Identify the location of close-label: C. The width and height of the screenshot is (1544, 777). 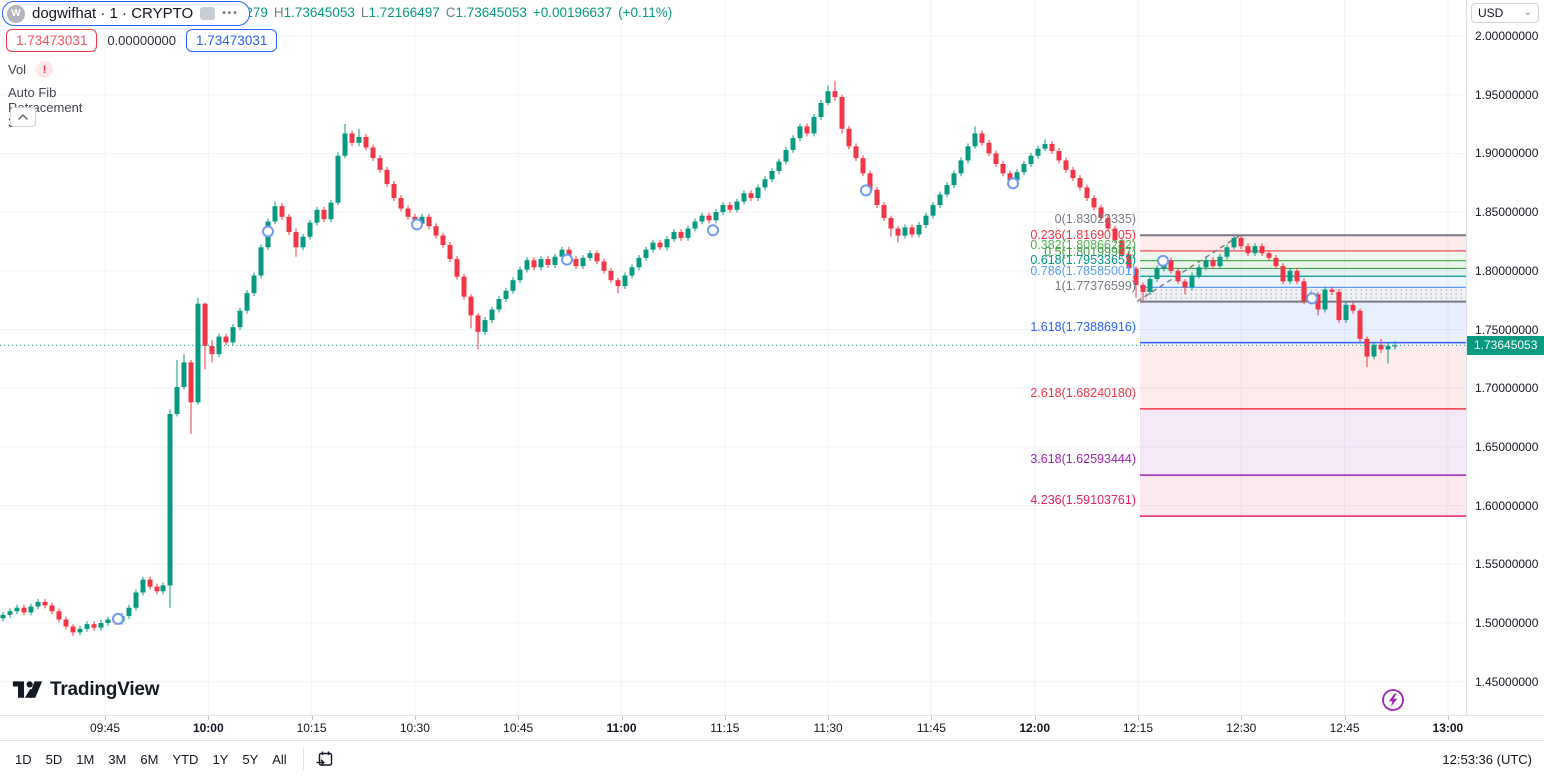
(450, 12).